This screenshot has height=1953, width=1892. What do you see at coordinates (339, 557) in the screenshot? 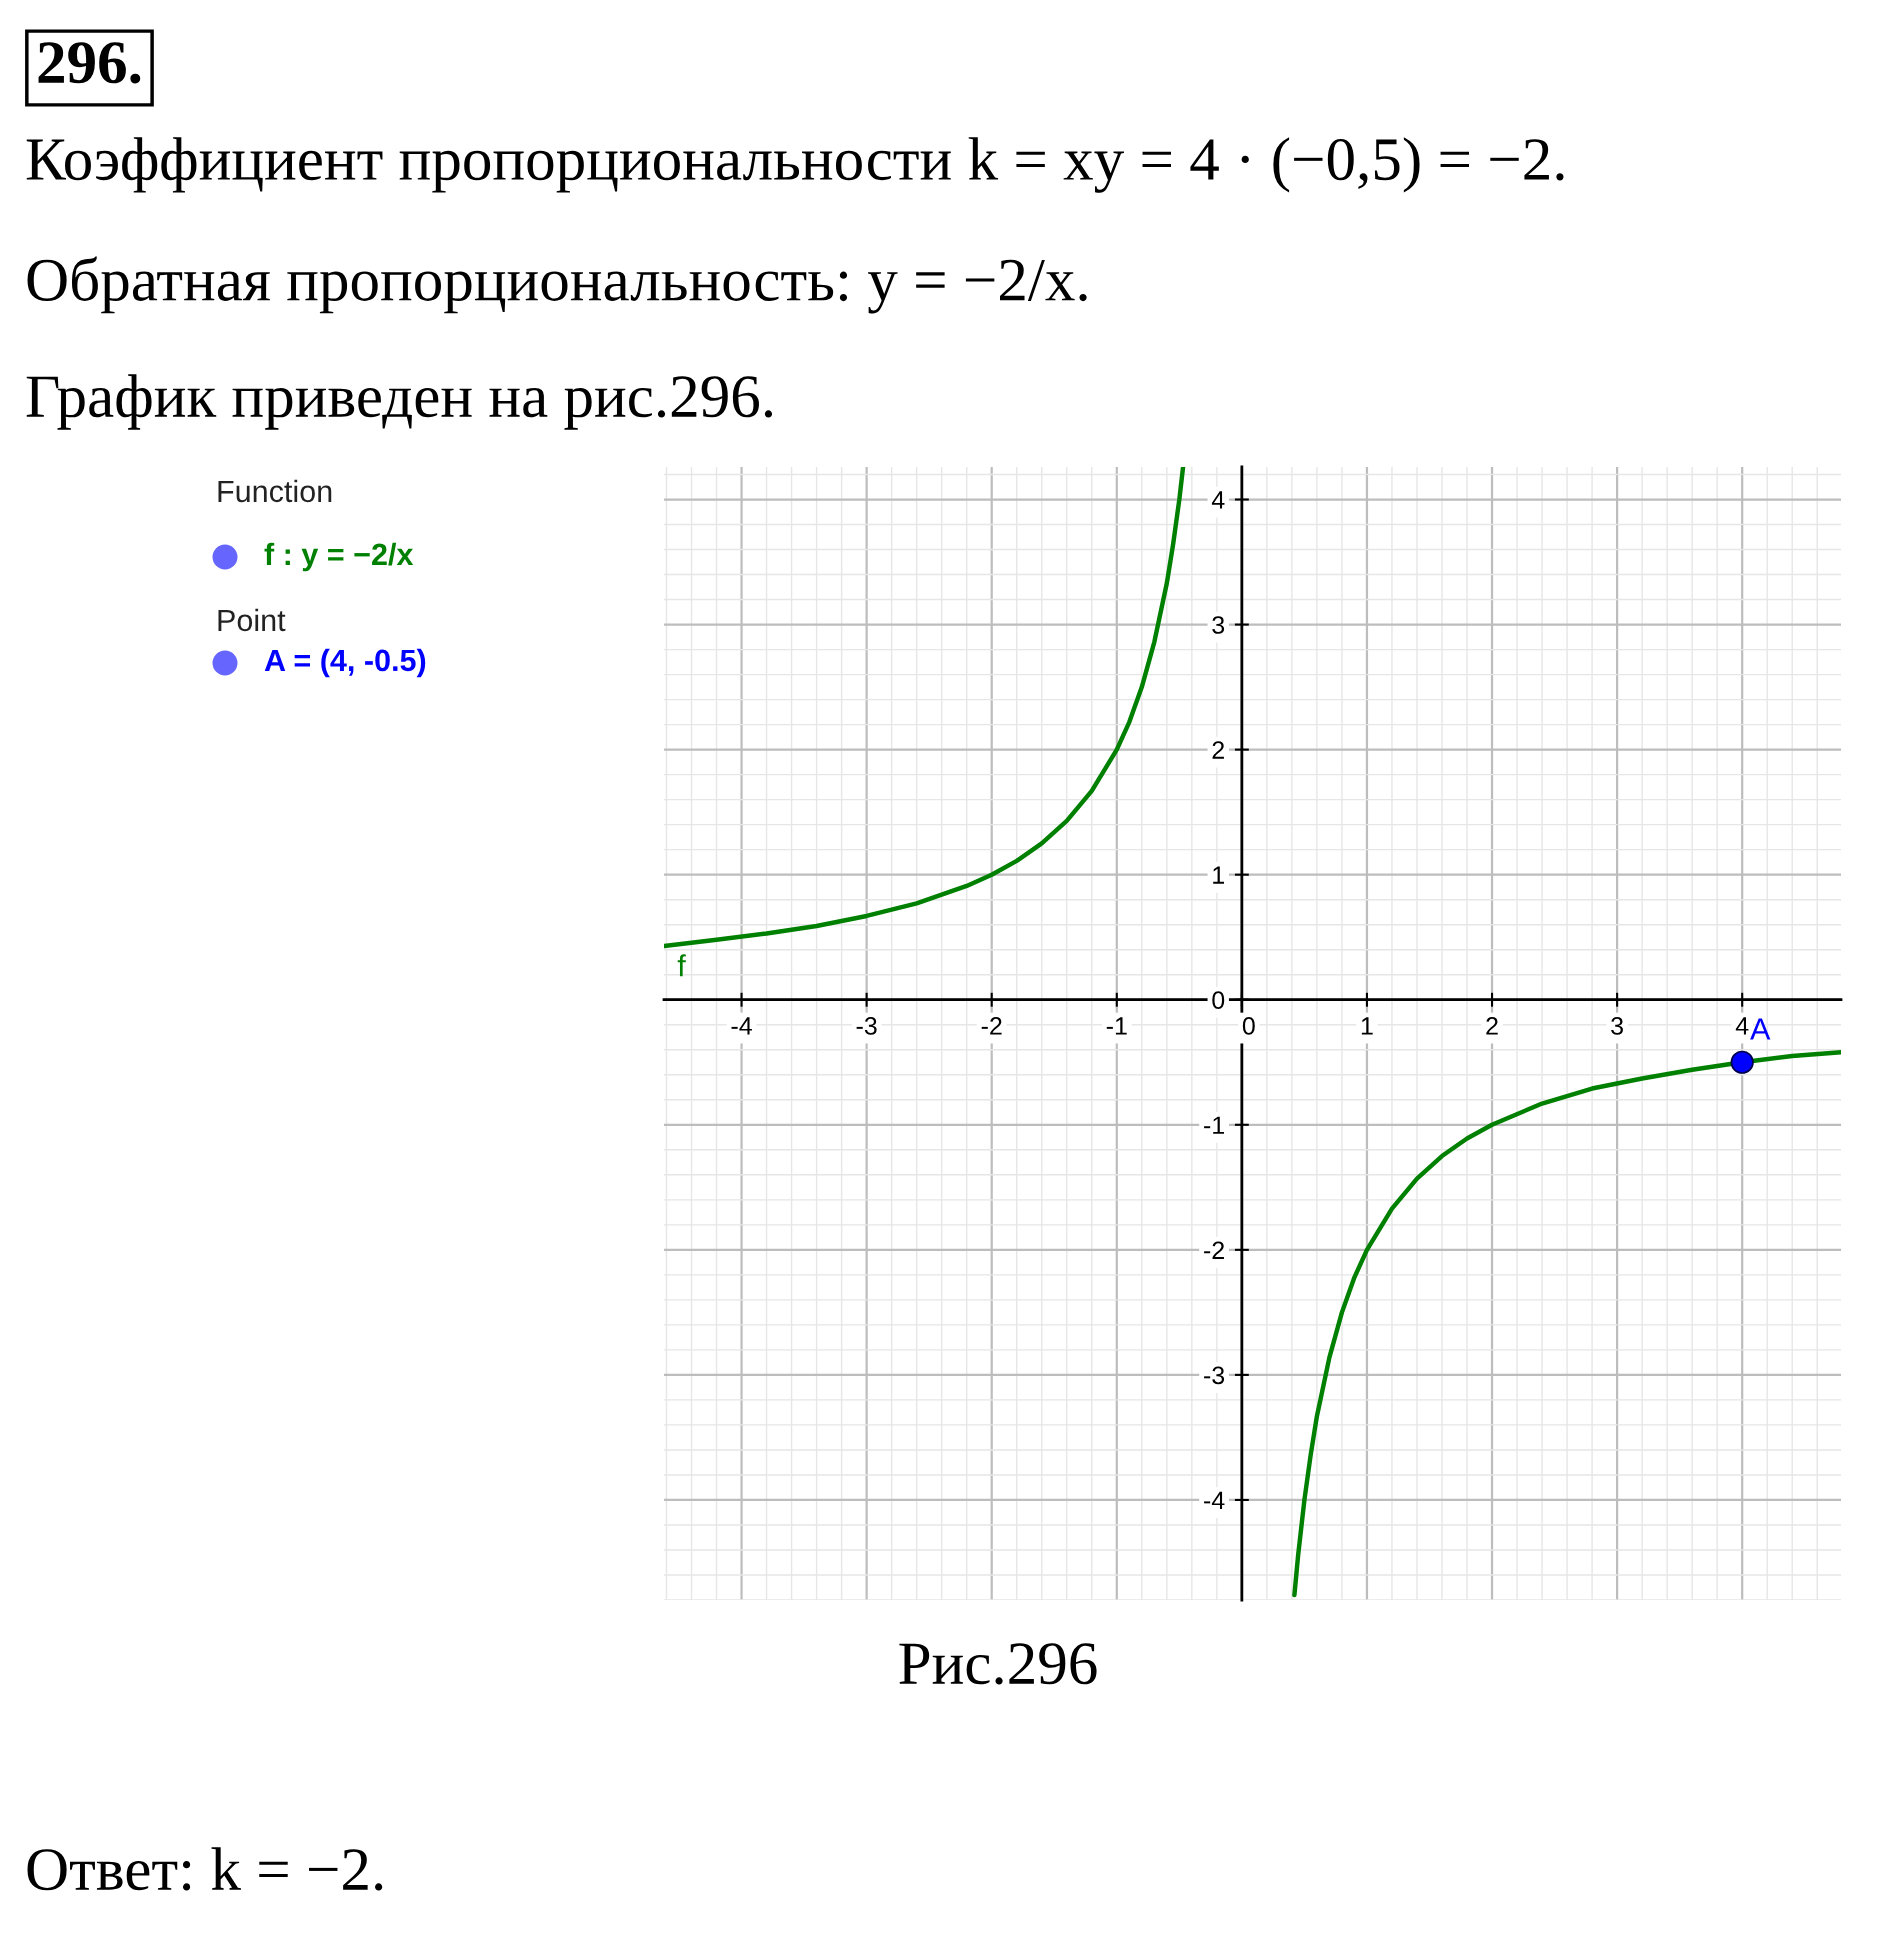
I see `text: f : y = −2/x` at bounding box center [339, 557].